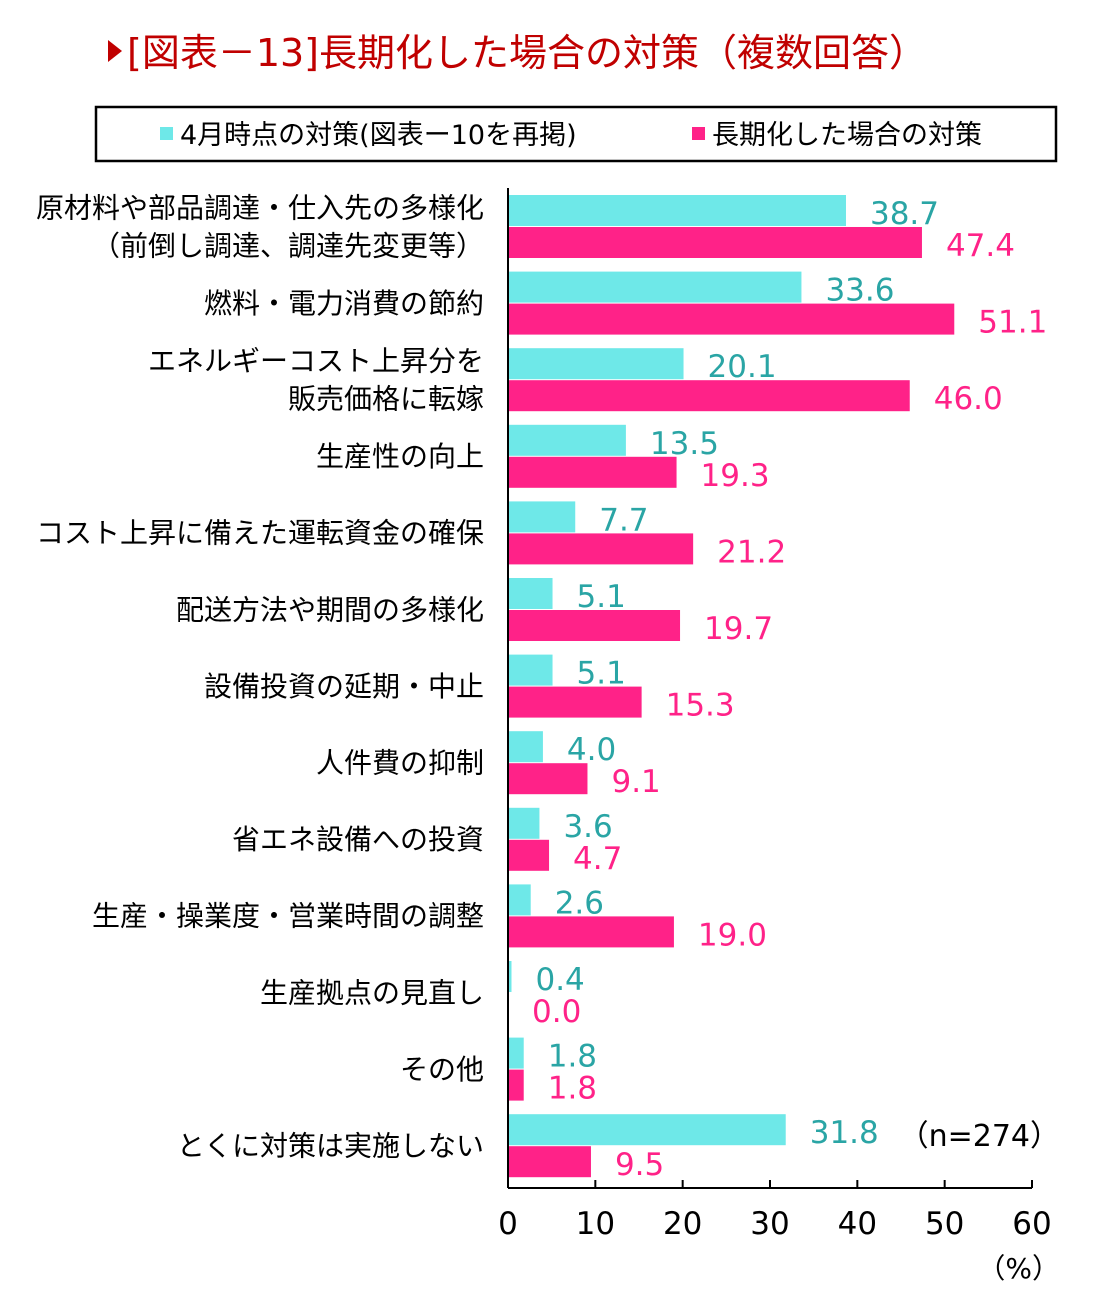 The width and height of the screenshot is (1105, 1312). What do you see at coordinates (857, 1224) in the screenshot?
I see `x-tick-label: 40` at bounding box center [857, 1224].